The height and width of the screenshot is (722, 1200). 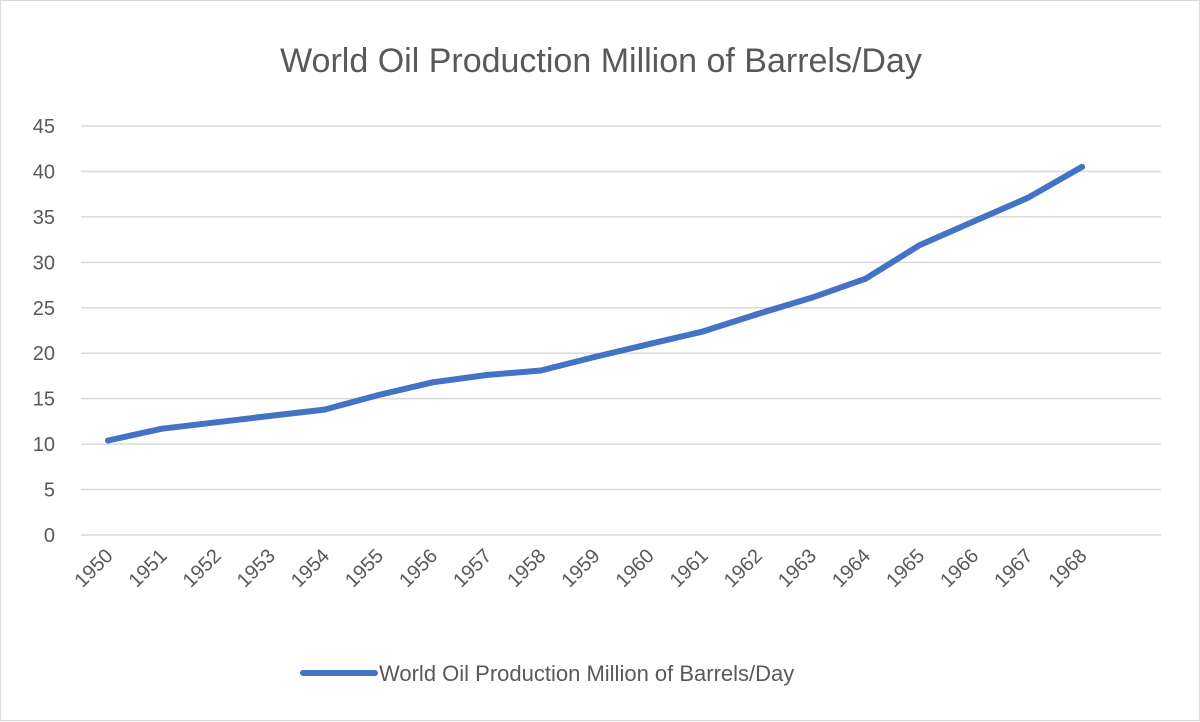 I want to click on x-tick-label: 1963, so click(x=797, y=568).